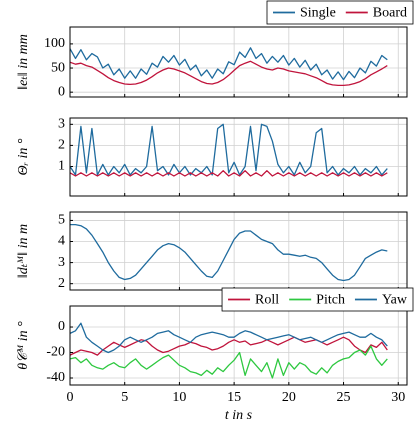 The image size is (415, 427). What do you see at coordinates (267, 300) in the screenshot?
I see `legend-label: Roll` at bounding box center [267, 300].